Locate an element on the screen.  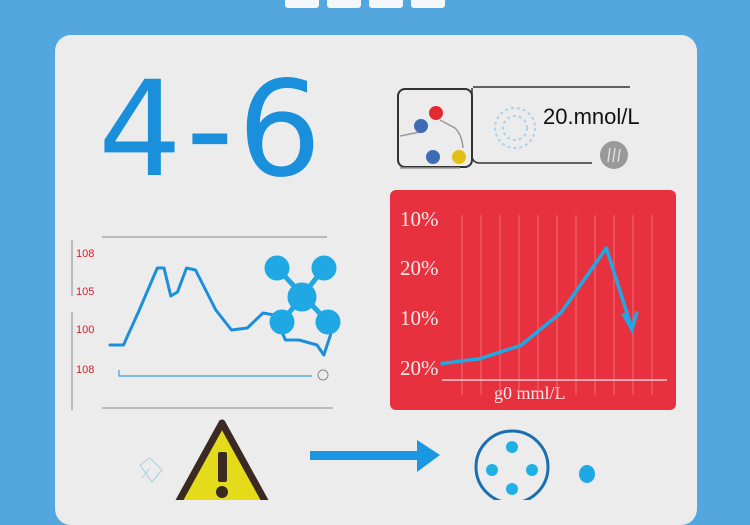
left-baseline is located at coordinates (215, 373).